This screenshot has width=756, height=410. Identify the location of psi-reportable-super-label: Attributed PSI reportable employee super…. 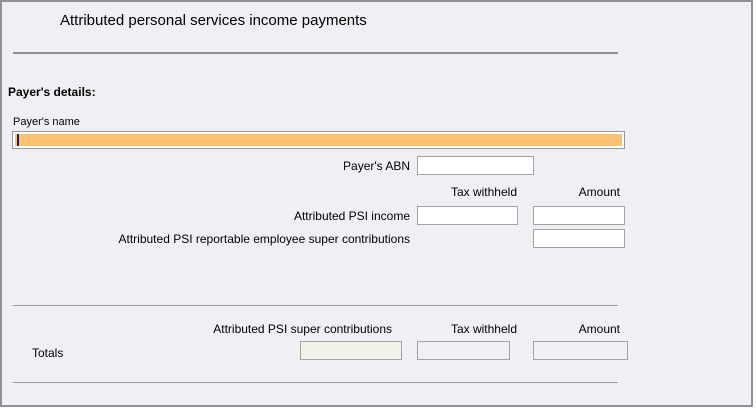
(264, 239).